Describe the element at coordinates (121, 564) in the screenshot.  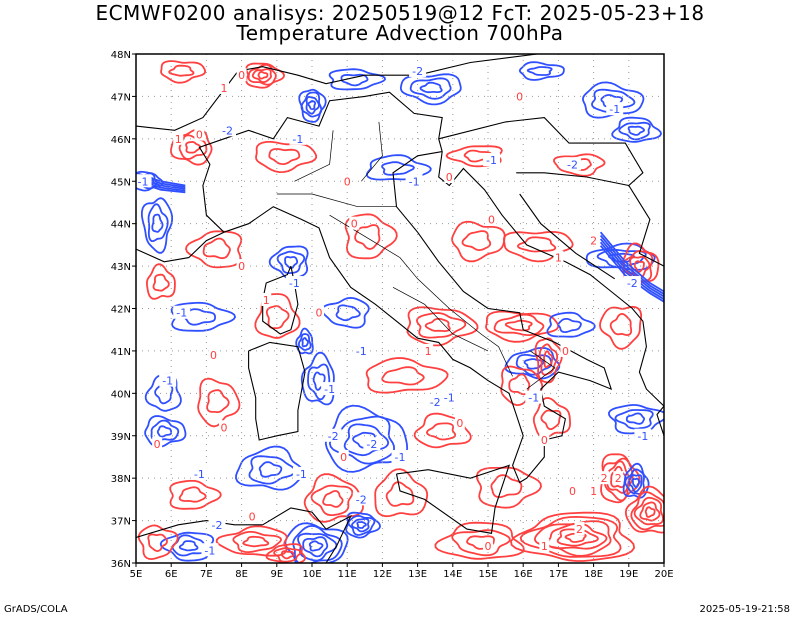
I see `lat-tick-label: 36N` at that location.